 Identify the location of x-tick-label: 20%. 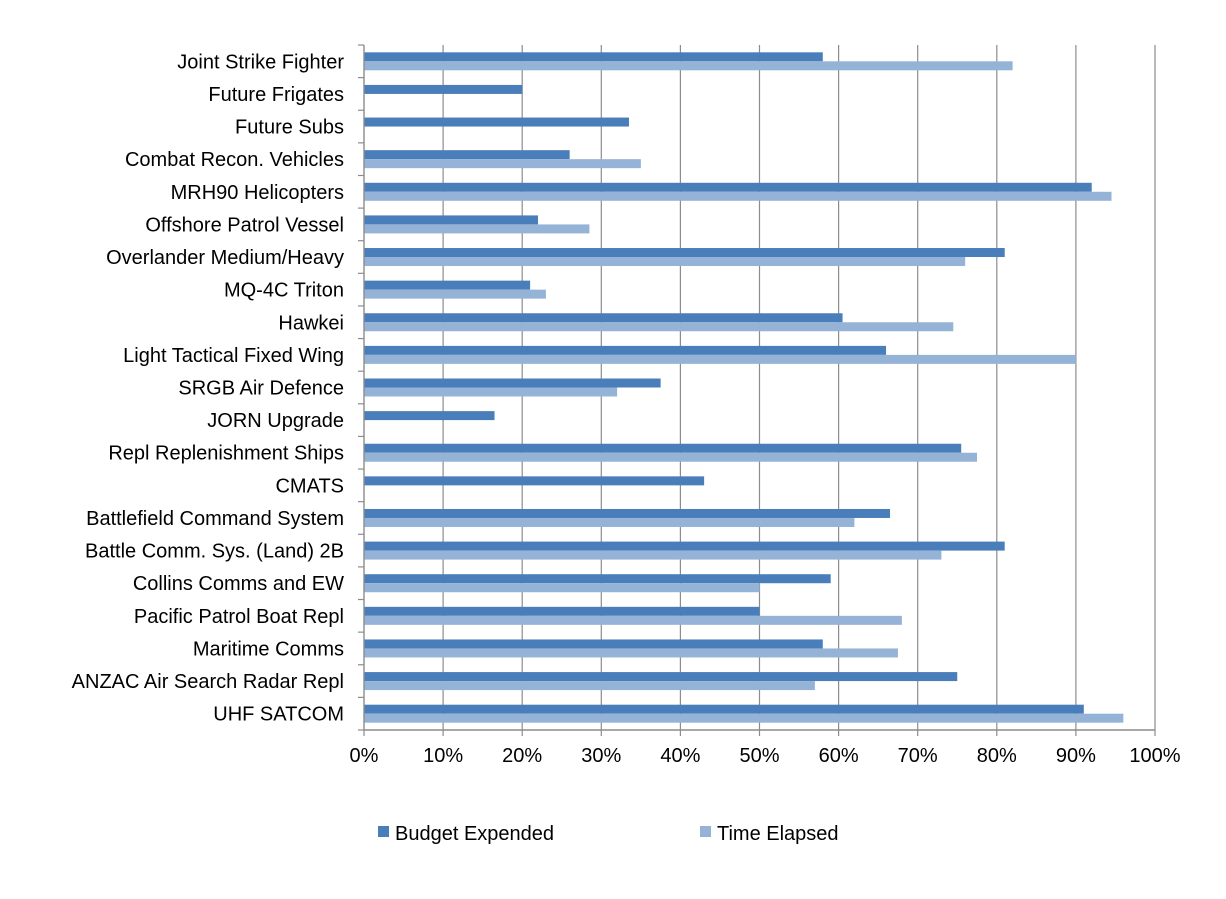
(522, 756).